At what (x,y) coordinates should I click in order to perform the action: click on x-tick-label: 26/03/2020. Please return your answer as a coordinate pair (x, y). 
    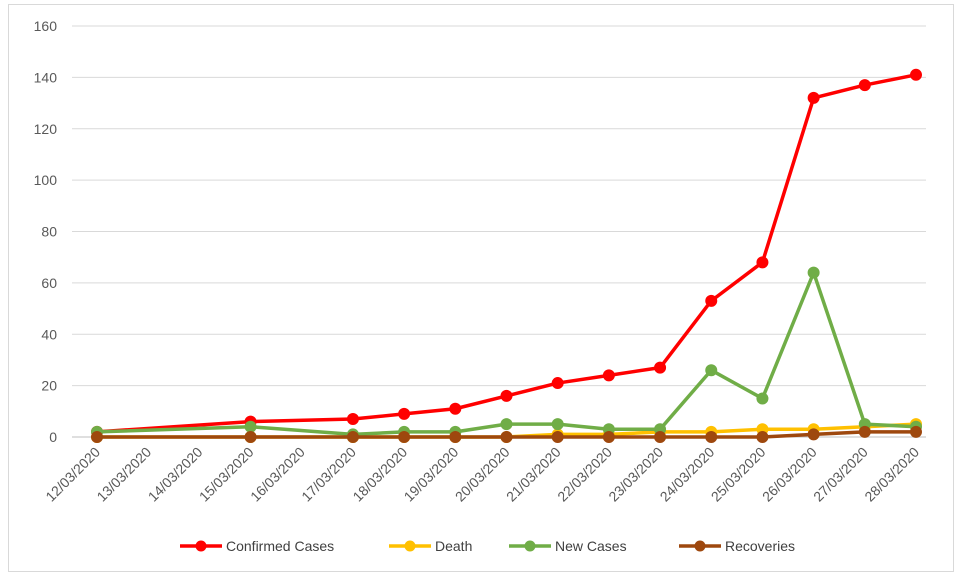
    Looking at the image, I should click on (789, 474).